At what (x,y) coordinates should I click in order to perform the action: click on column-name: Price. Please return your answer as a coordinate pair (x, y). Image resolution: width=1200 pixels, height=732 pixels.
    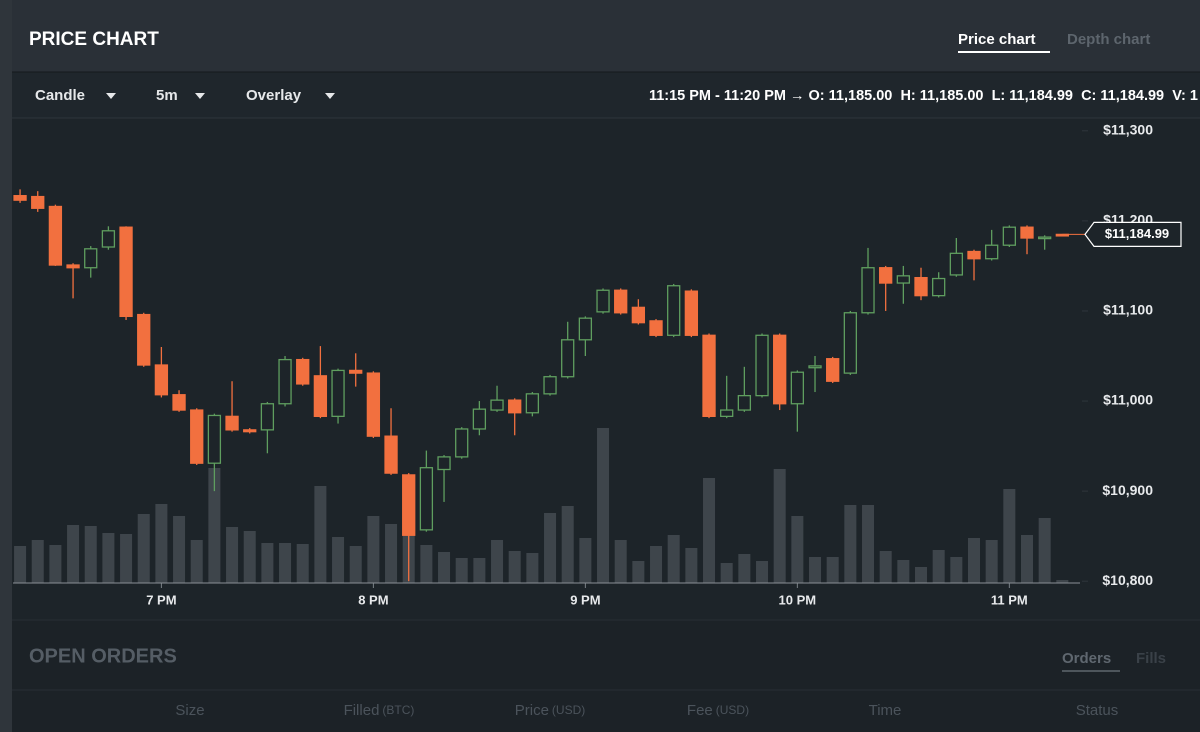
    Looking at the image, I should click on (532, 710).